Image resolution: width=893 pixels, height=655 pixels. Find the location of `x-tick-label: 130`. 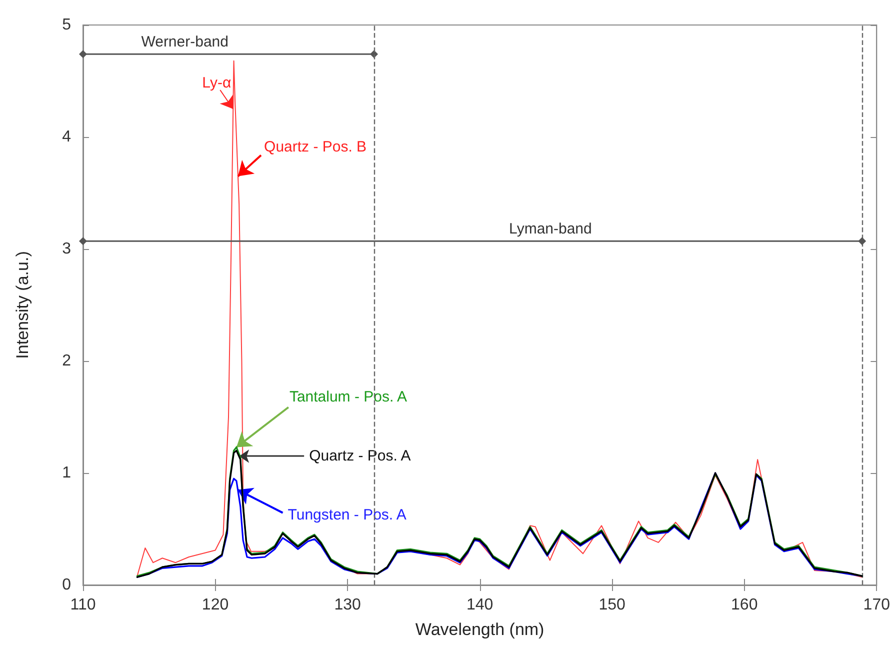

x-tick-label: 130 is located at coordinates (347, 605).